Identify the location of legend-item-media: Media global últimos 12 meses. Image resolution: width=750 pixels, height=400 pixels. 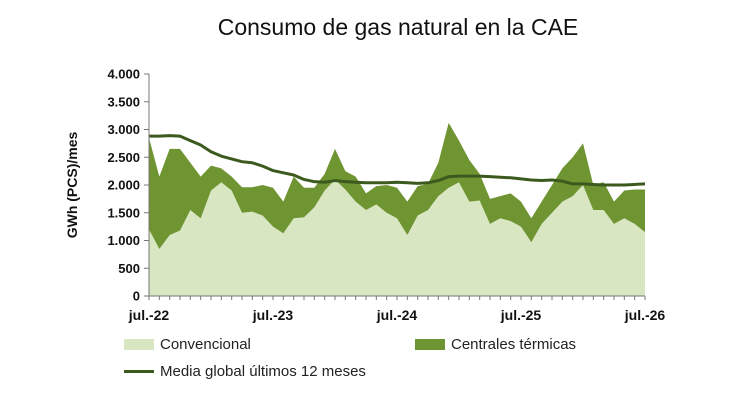
(245, 371).